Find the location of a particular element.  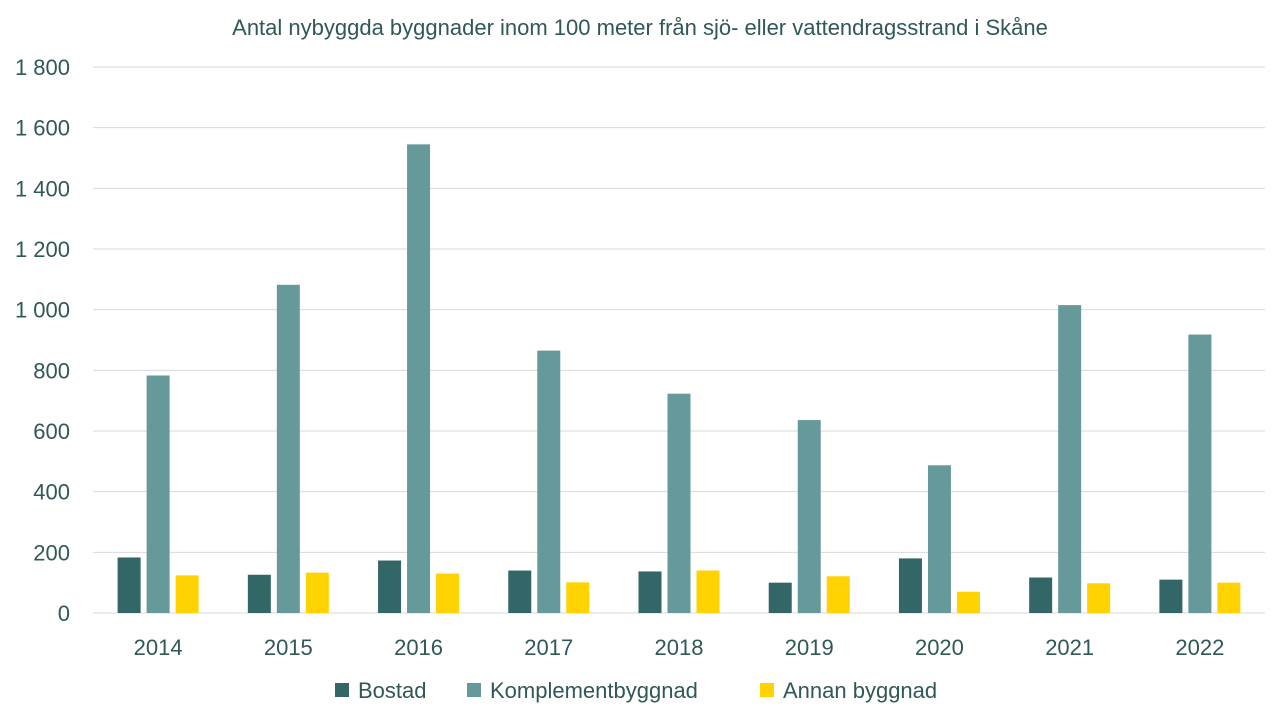

y-tick-label: 1 200 is located at coordinates (42, 249).